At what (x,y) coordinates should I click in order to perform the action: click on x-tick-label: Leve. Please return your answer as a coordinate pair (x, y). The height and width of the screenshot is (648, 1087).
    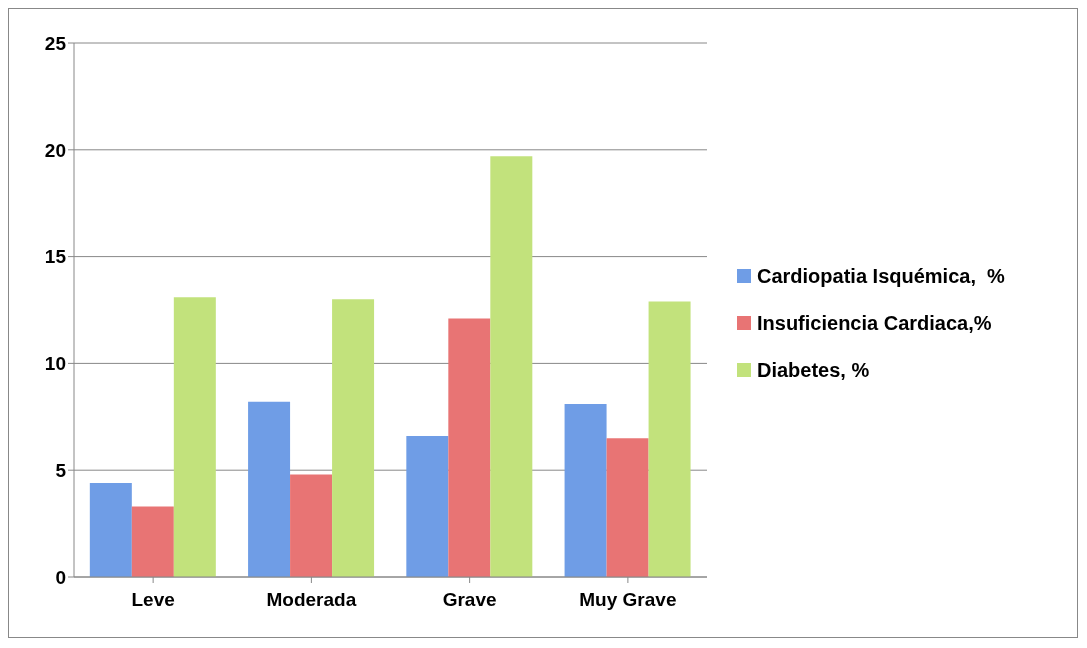
    Looking at the image, I should click on (153, 600).